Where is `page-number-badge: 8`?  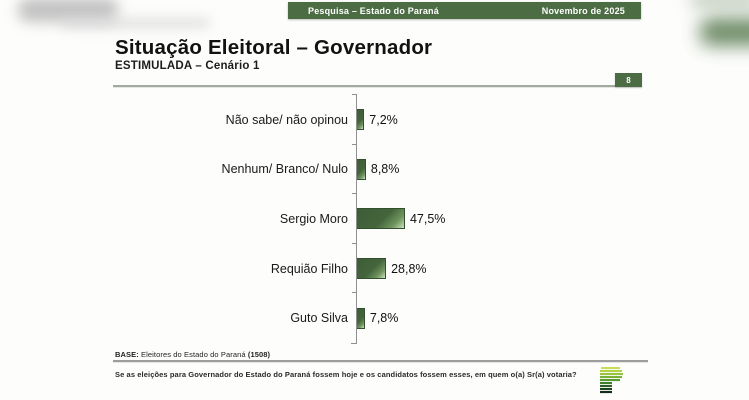 page-number-badge: 8 is located at coordinates (628, 80).